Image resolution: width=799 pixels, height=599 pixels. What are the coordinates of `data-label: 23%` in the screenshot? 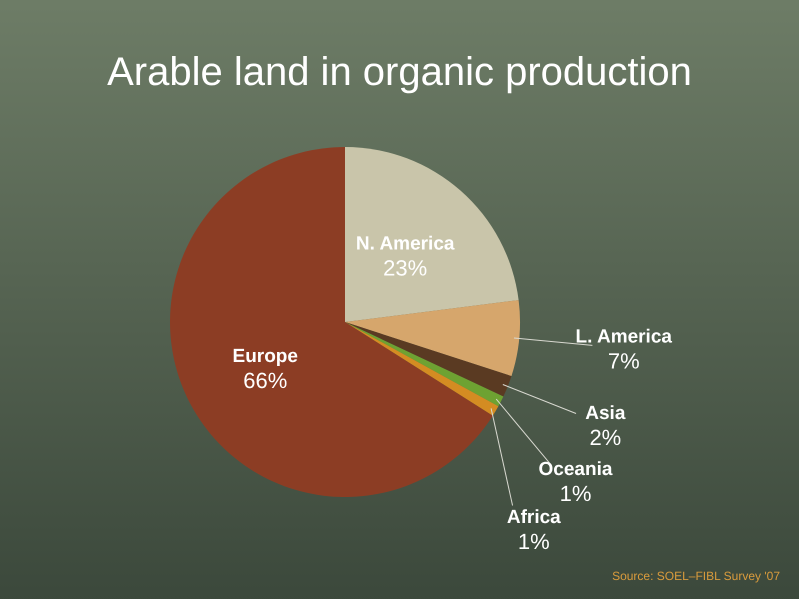 It's located at (405, 268).